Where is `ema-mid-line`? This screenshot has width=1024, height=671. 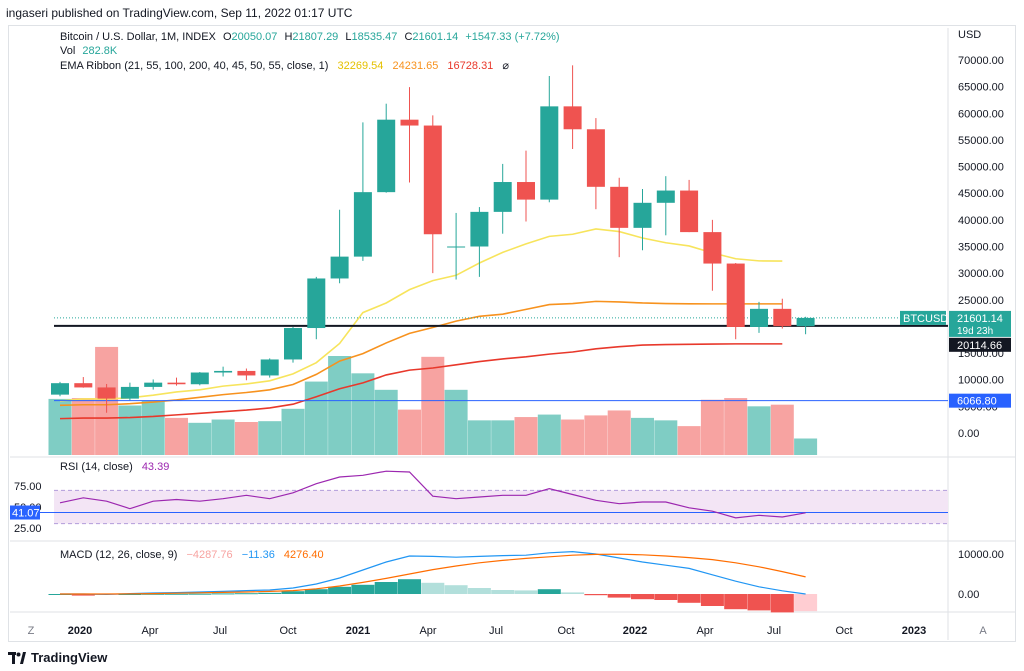
ema-mid-line is located at coordinates (421, 353).